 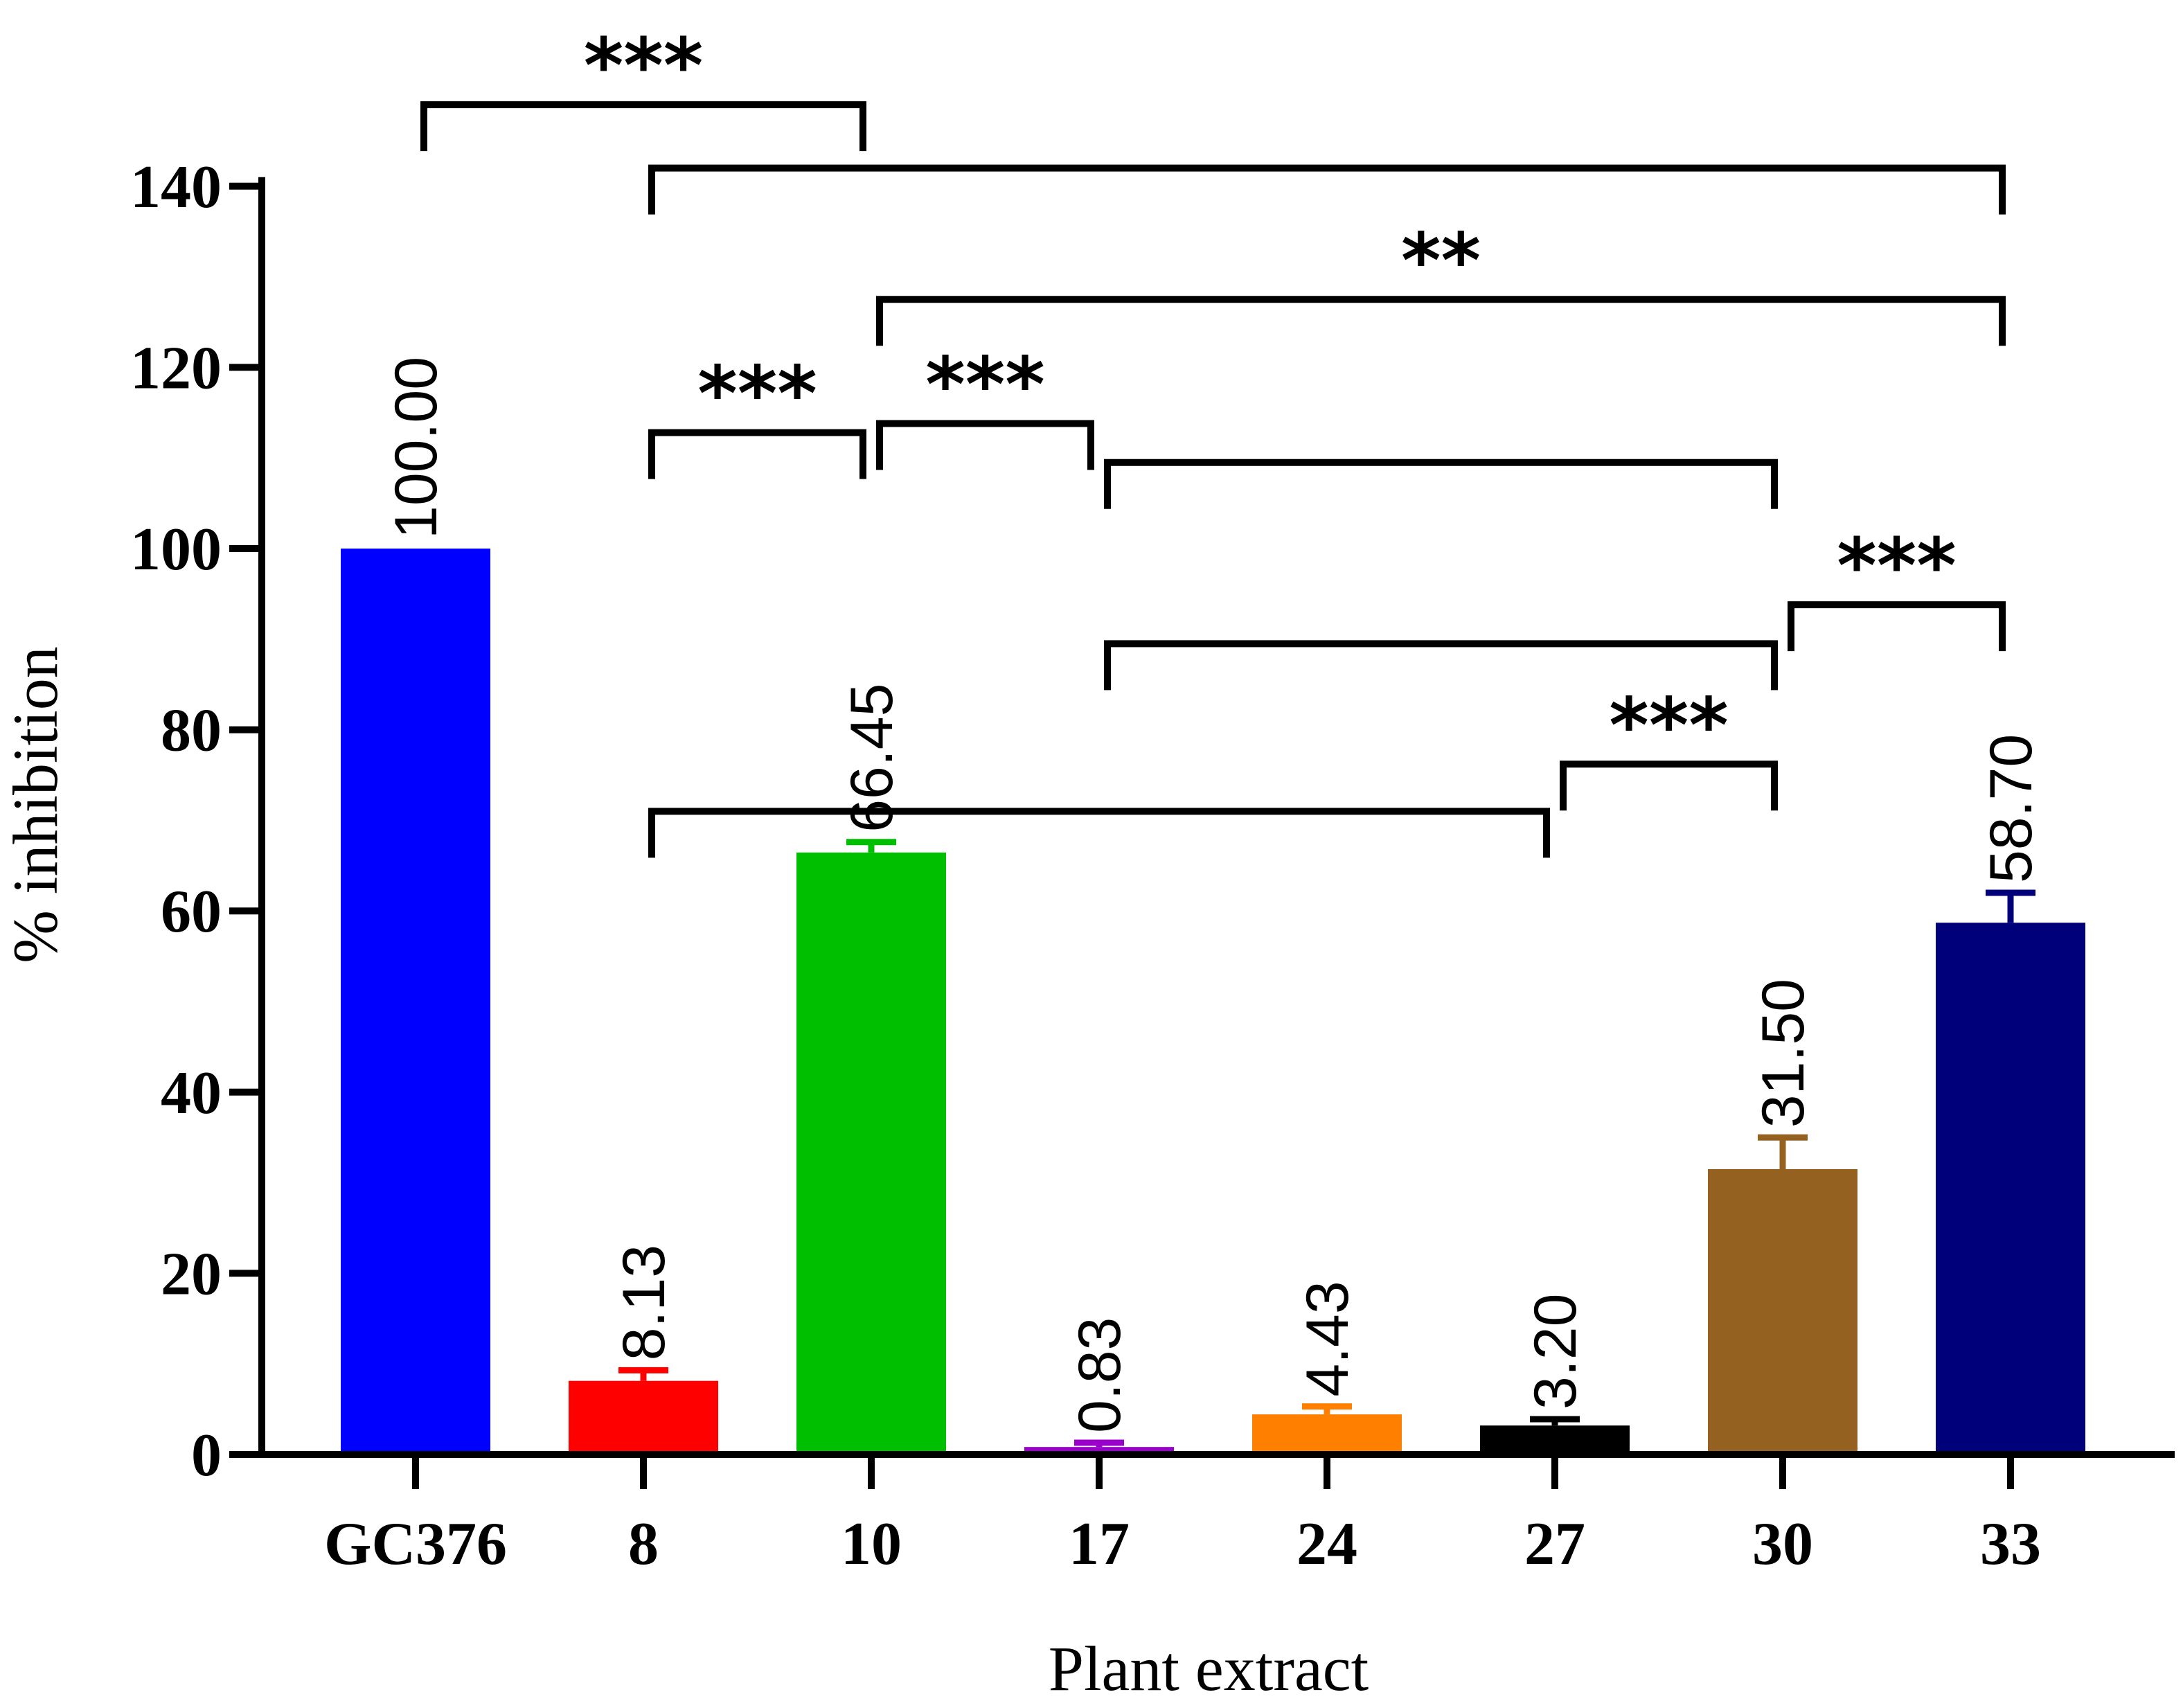 I want to click on x-tick-label: 27, so click(x=1554, y=1544).